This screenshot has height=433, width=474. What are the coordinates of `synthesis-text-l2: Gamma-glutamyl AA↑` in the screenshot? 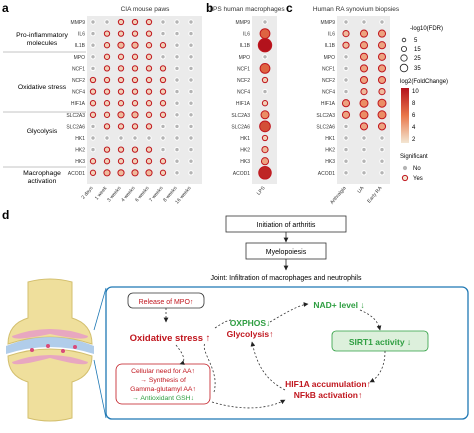 It's located at (163, 389).